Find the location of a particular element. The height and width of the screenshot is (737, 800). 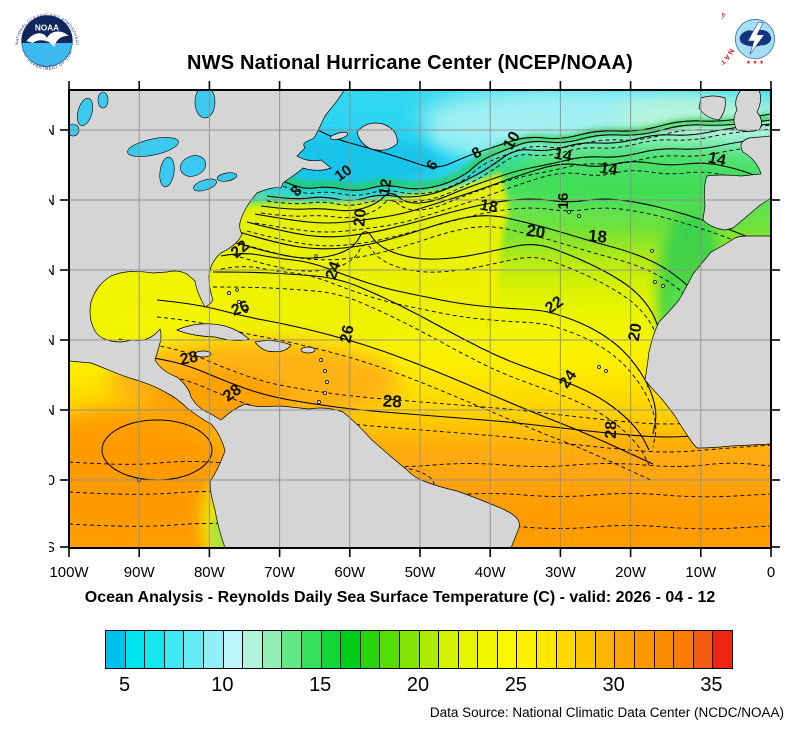

contour-label: 18 is located at coordinates (597, 236).